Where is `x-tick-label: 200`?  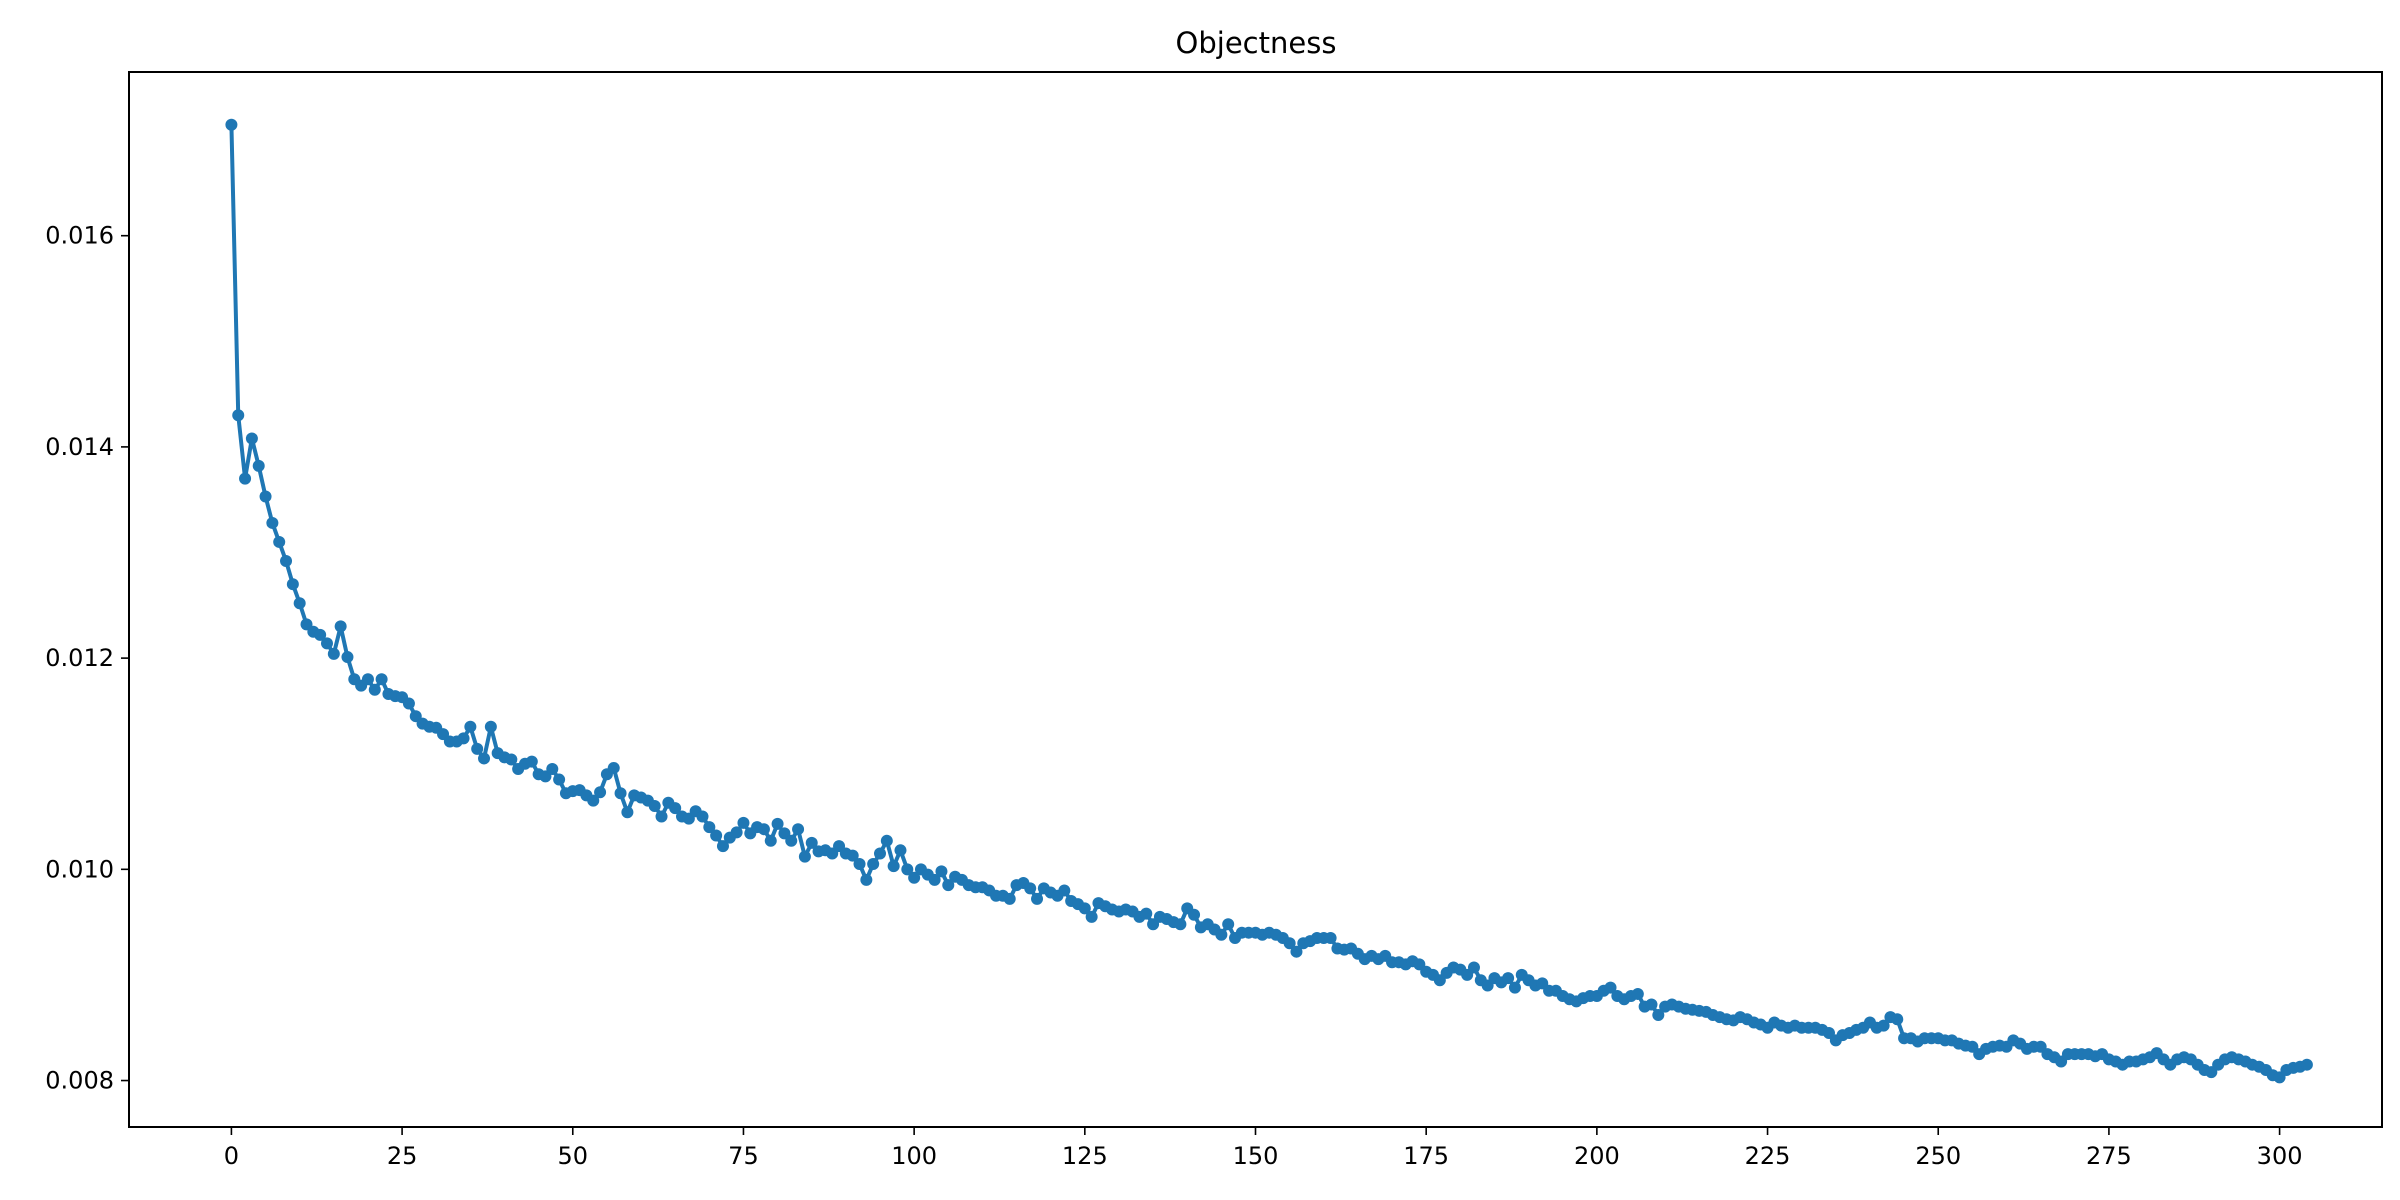
x-tick-label: 200 is located at coordinates (1597, 1156).